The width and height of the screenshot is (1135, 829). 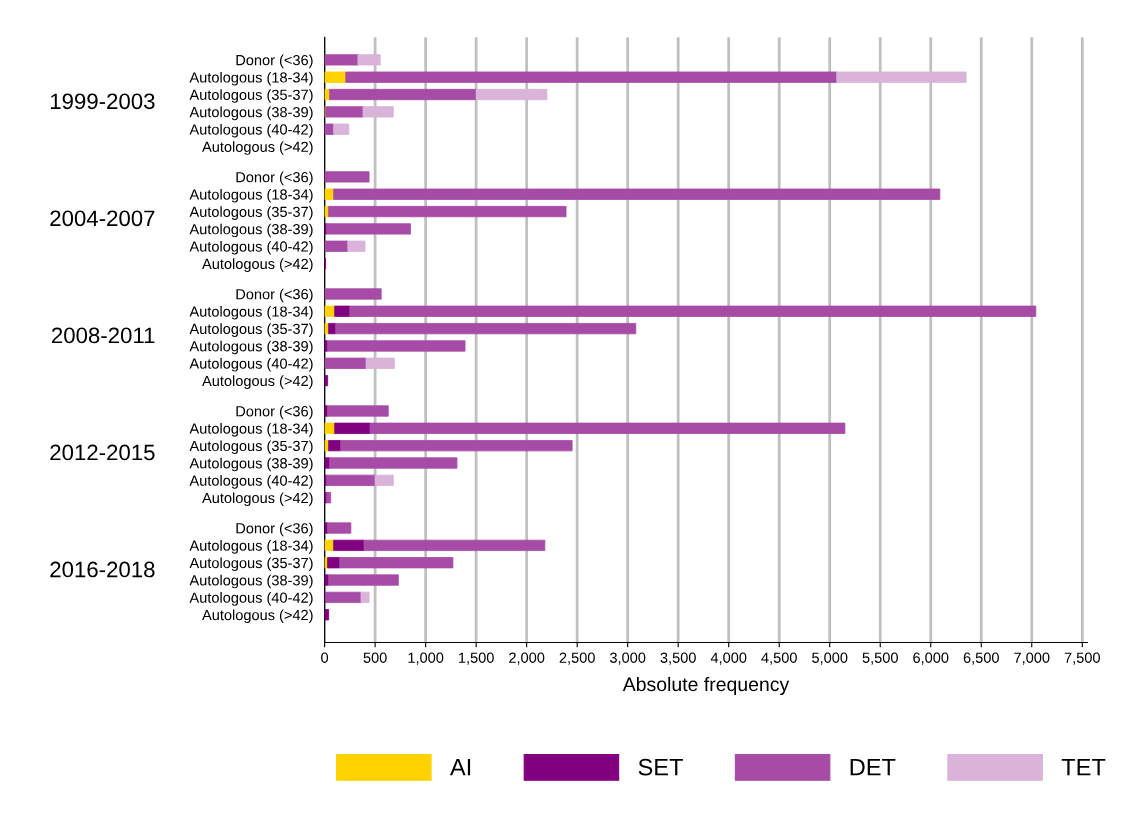 What do you see at coordinates (375, 657) in the screenshot?
I see `x-tick-label: 500` at bounding box center [375, 657].